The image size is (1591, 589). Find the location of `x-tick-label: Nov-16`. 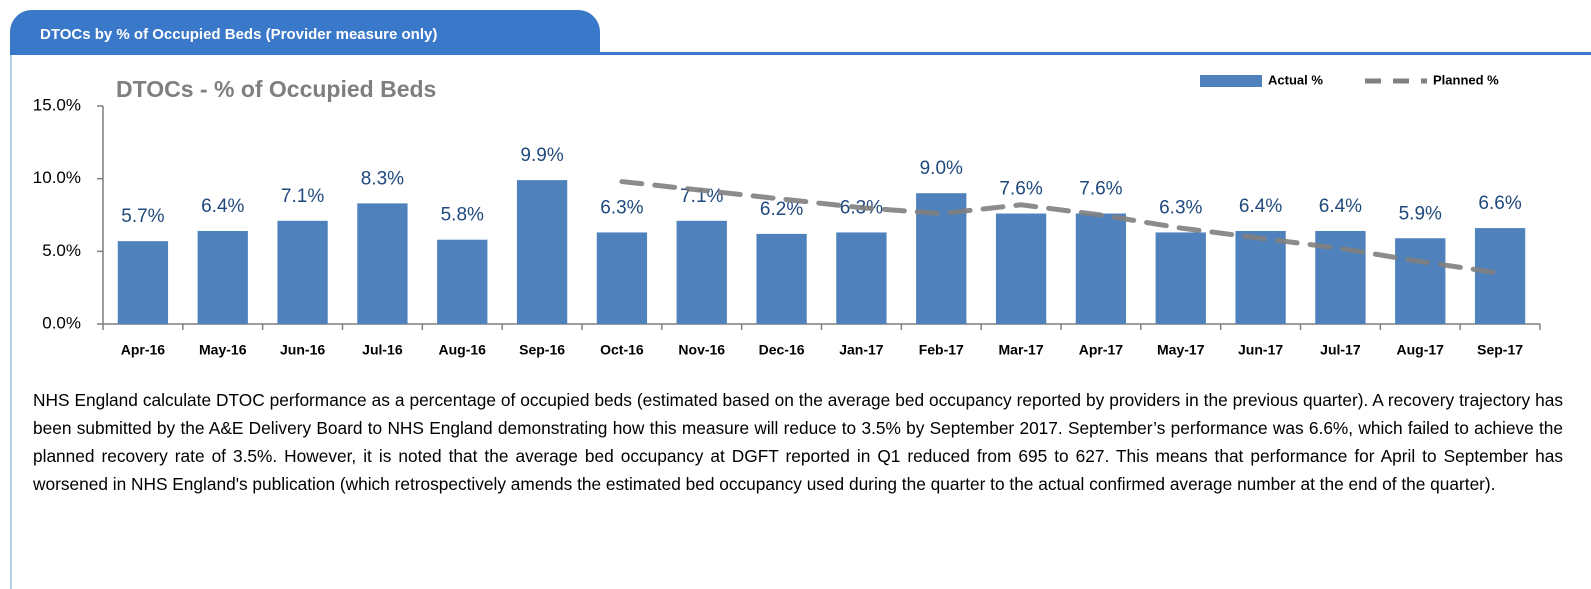

x-tick-label: Nov-16 is located at coordinates (701, 350).